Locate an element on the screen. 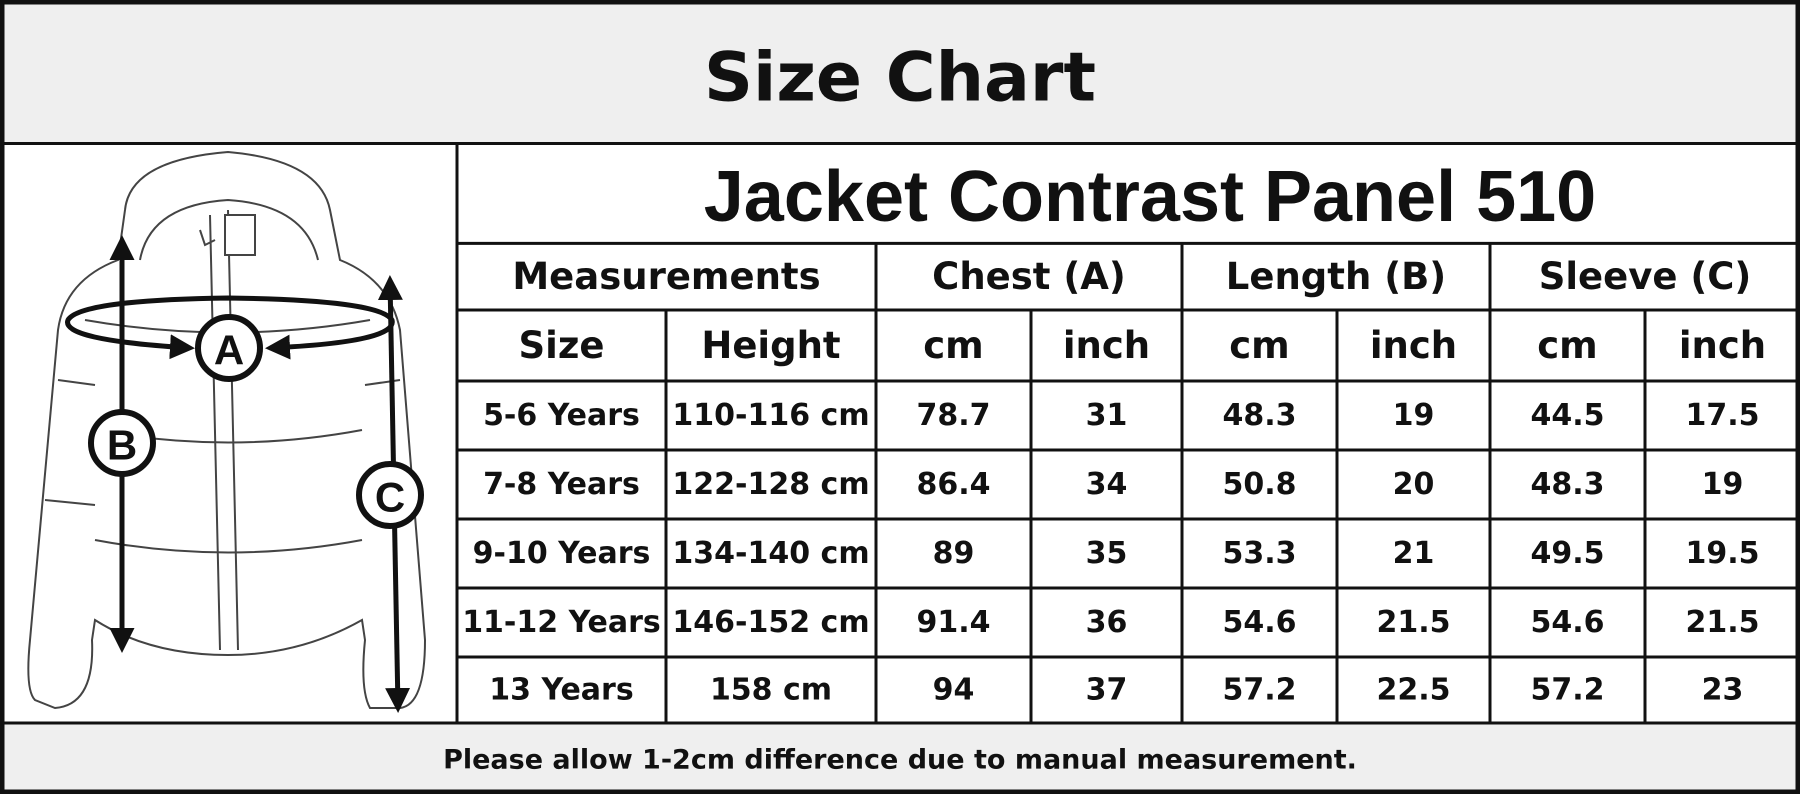 The width and height of the screenshot is (1800, 794). column-header: Height is located at coordinates (770, 345).